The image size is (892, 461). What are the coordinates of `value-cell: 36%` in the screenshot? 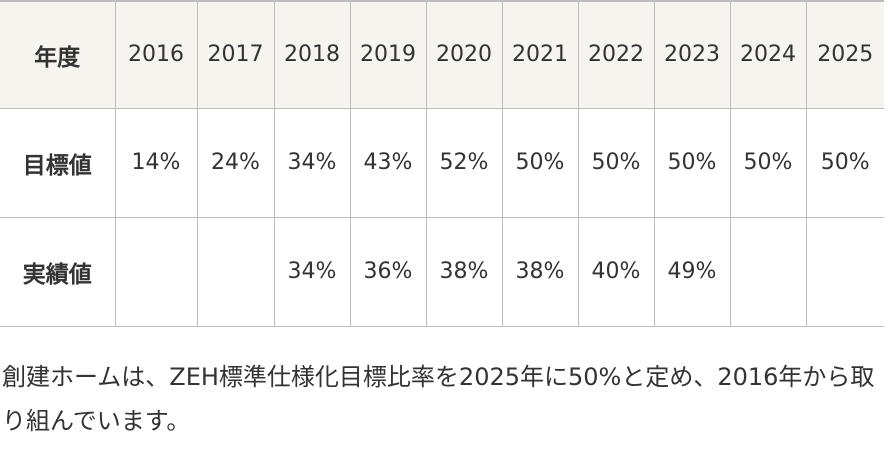 It's located at (388, 271).